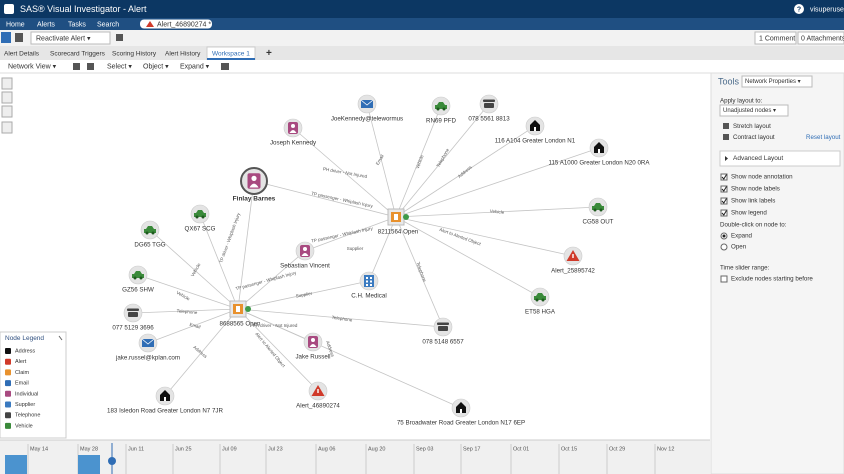 Image resolution: width=844 pixels, height=474 pixels. Describe the element at coordinates (119, 37) in the screenshot. I see `grid-button` at that location.